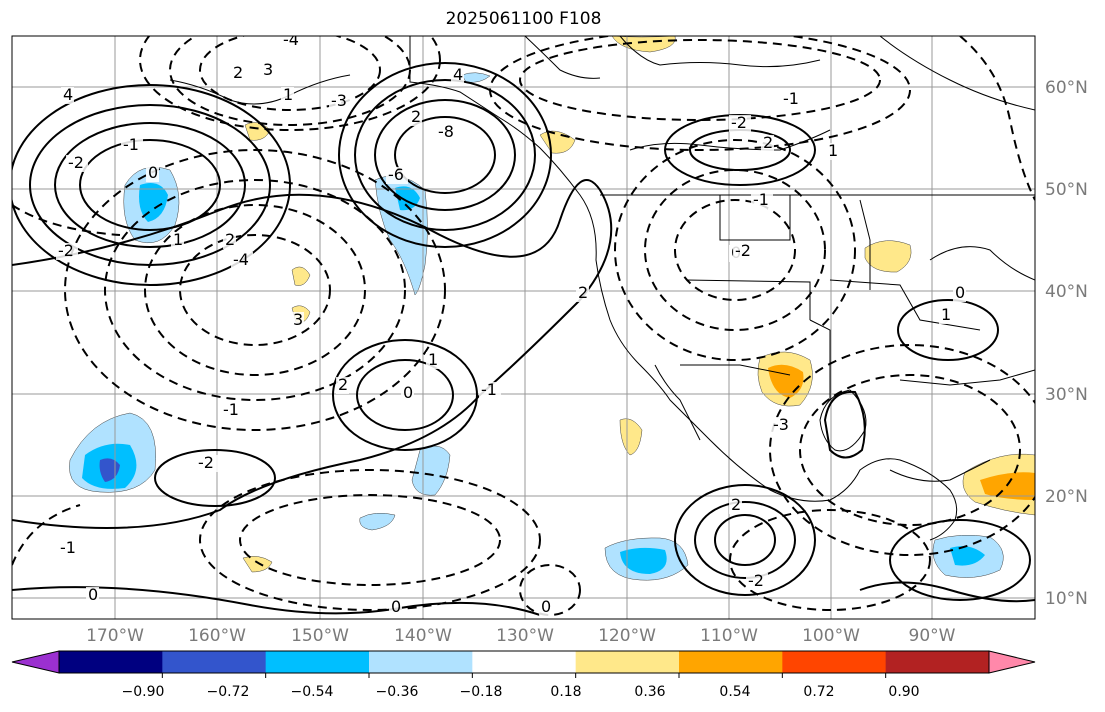  I want to click on colorbar-extend-high, so click(1012, 662).